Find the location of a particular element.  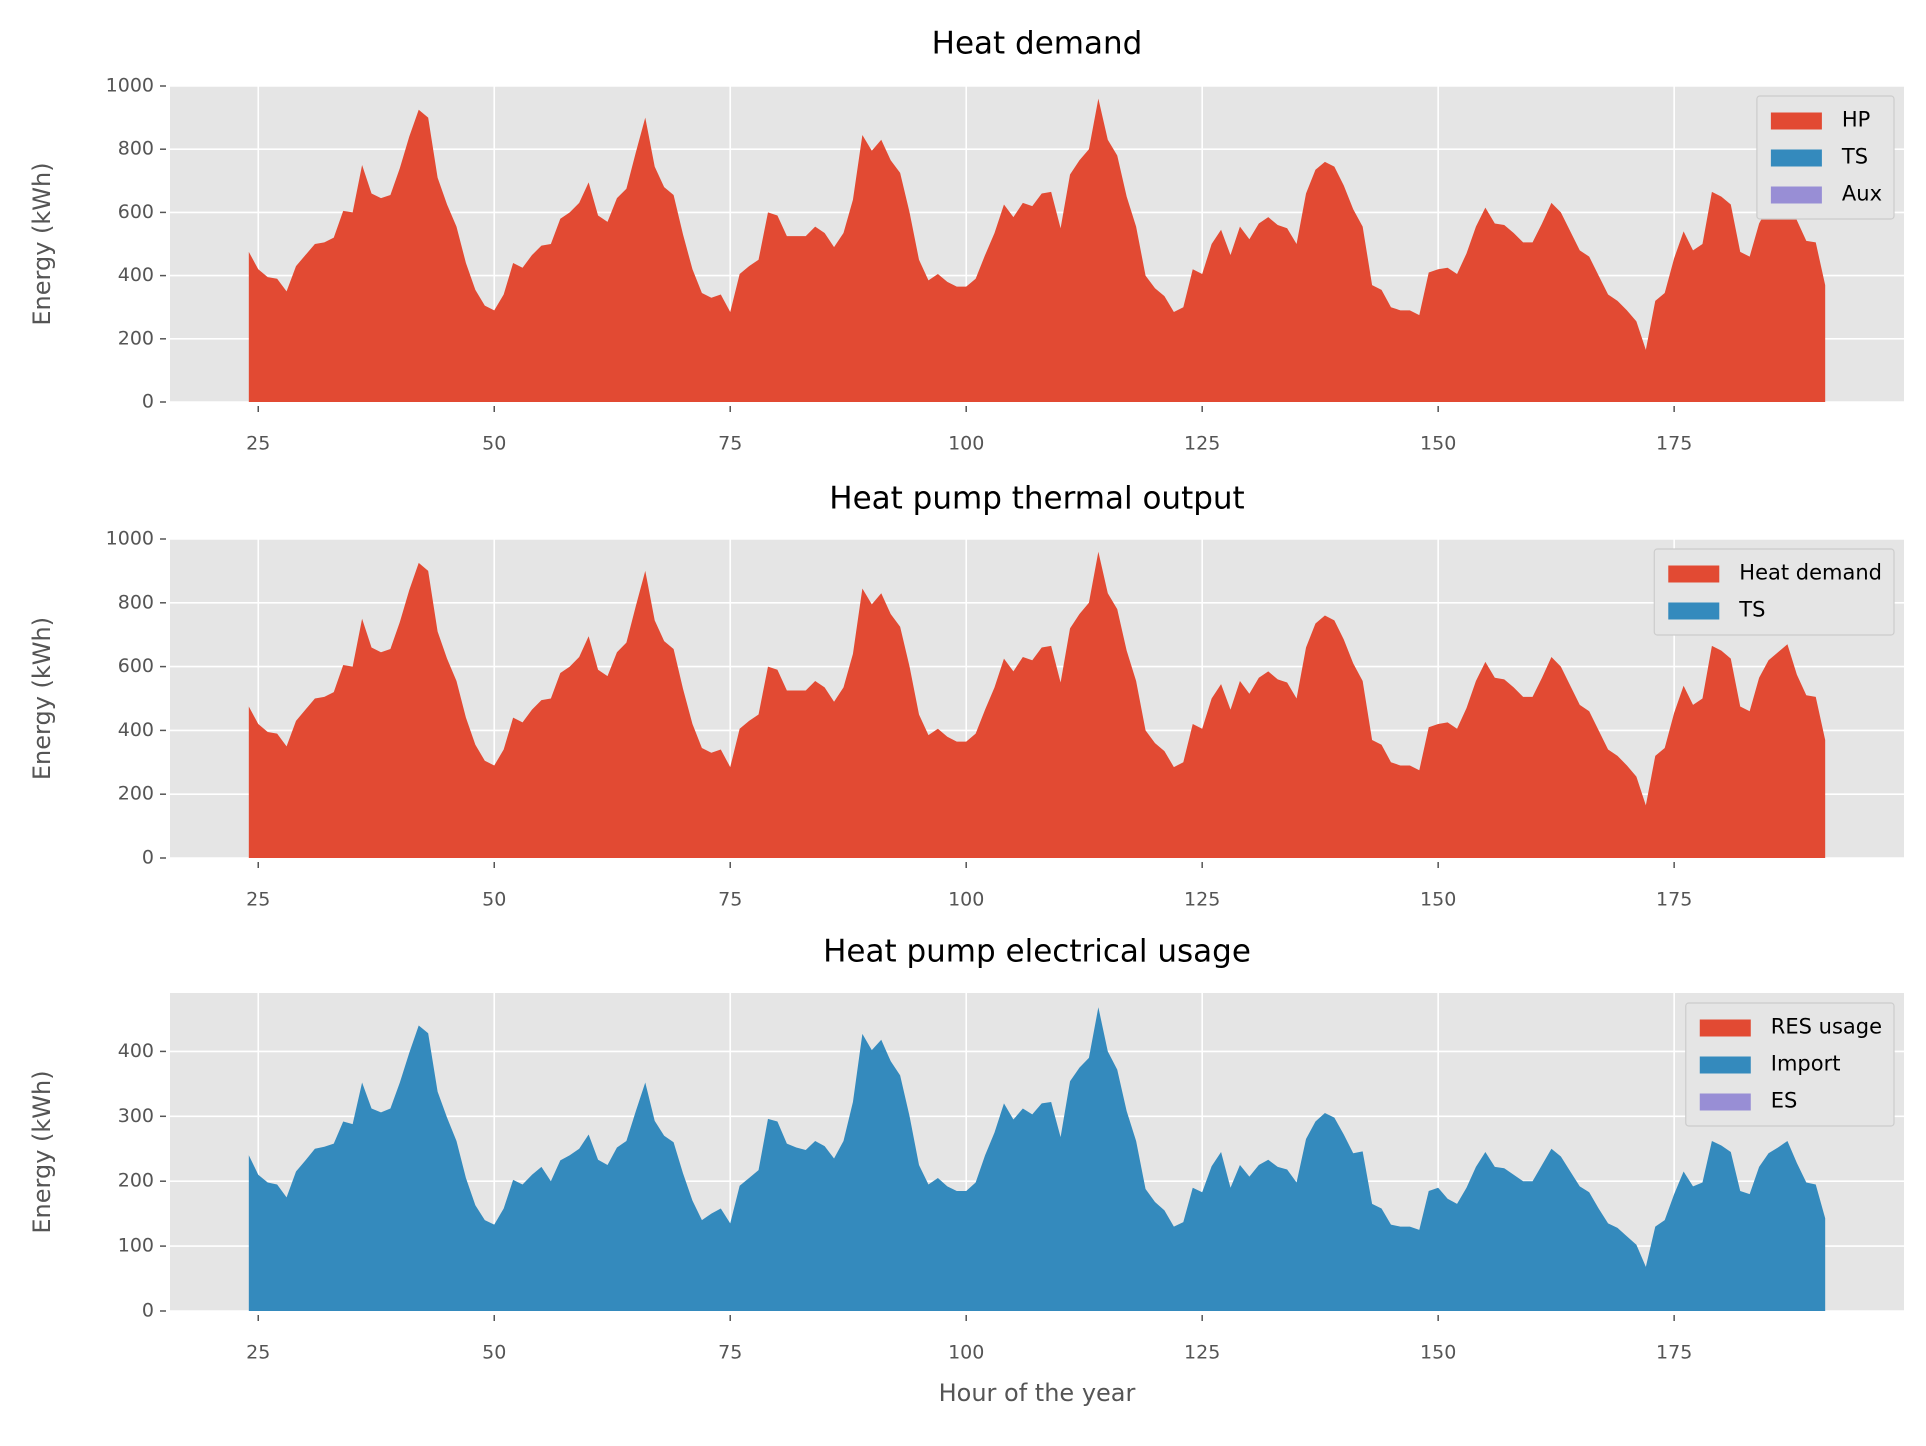

y-tick-label: 100 is located at coordinates (136, 1246).